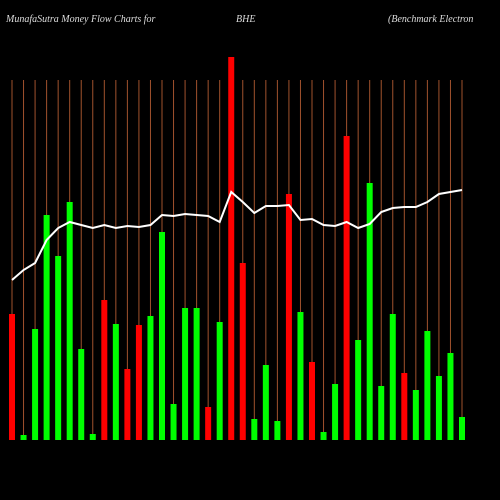  I want to click on chart-ticker: BHE, so click(245, 19).